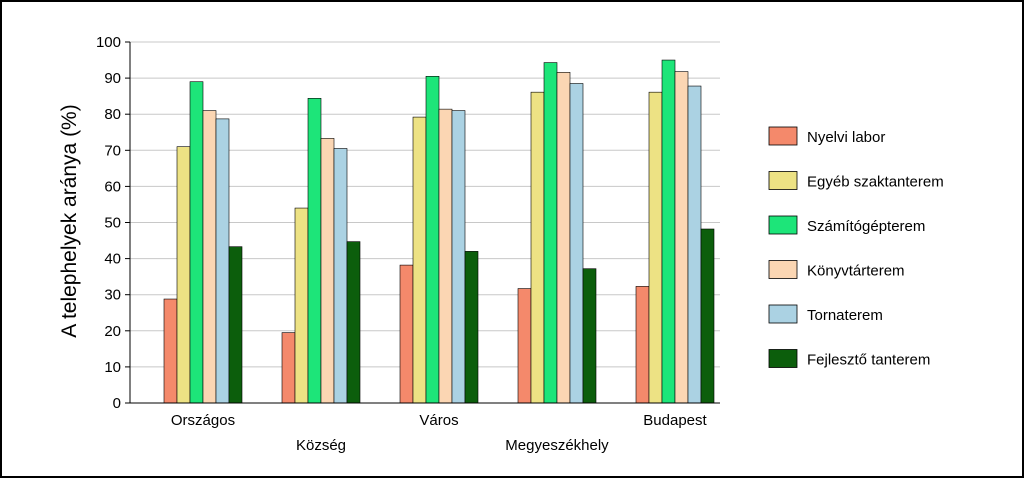 The image size is (1024, 481). I want to click on x-category-labels: Országos Község Város Megyeszékhely Budapest, so click(439, 433).